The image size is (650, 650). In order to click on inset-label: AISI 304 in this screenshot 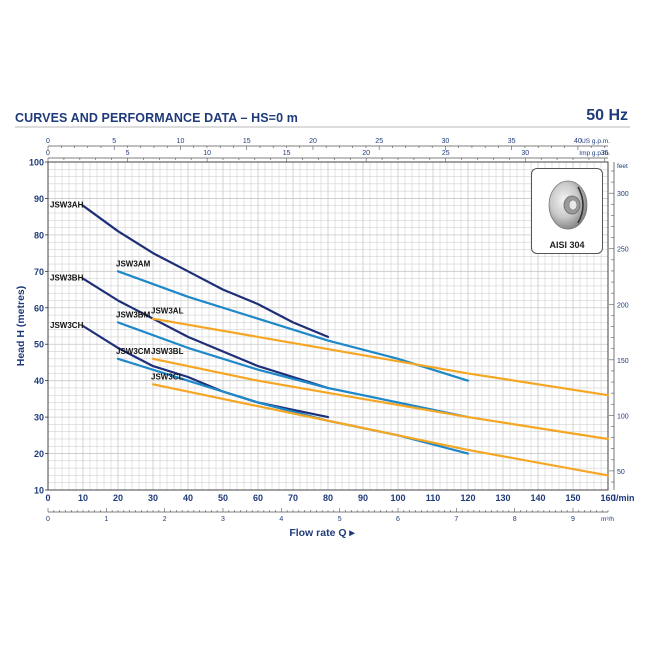, I will do `click(567, 245)`.